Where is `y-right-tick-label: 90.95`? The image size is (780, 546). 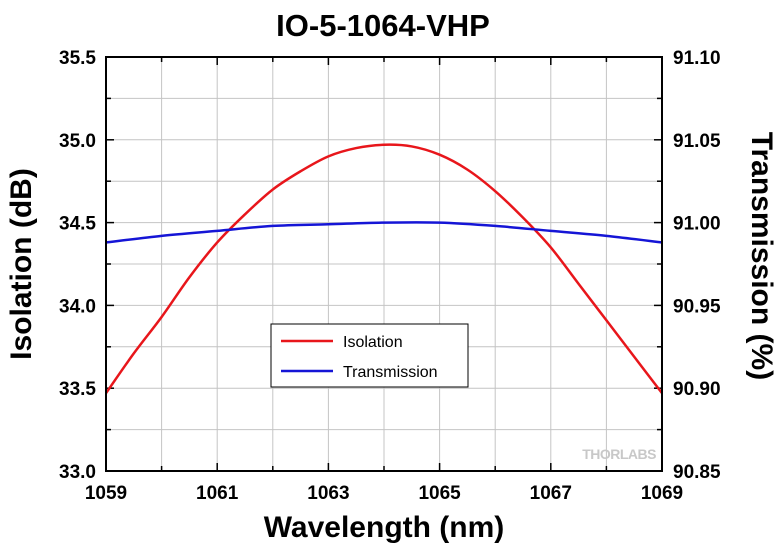
y-right-tick-label: 90.95 is located at coordinates (697, 306).